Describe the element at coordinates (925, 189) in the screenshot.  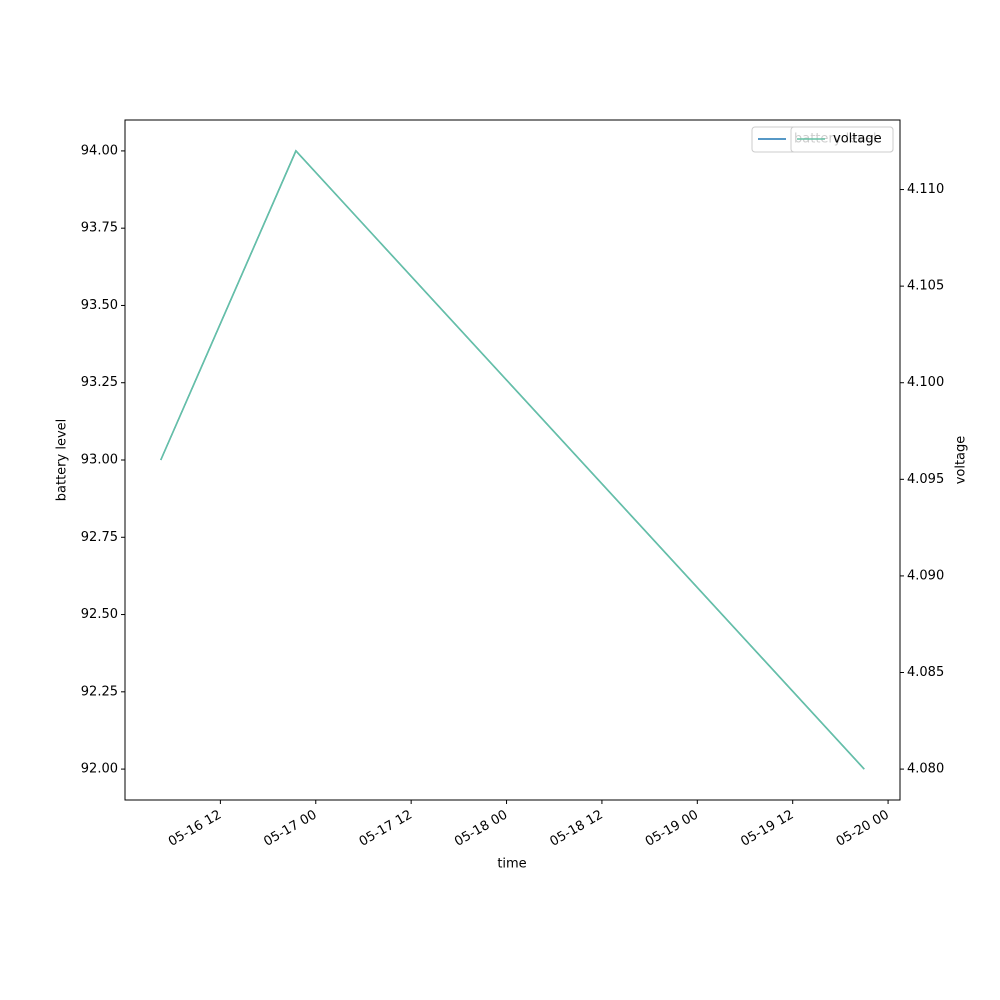
I see `y2-tick-label: 4.110` at that location.